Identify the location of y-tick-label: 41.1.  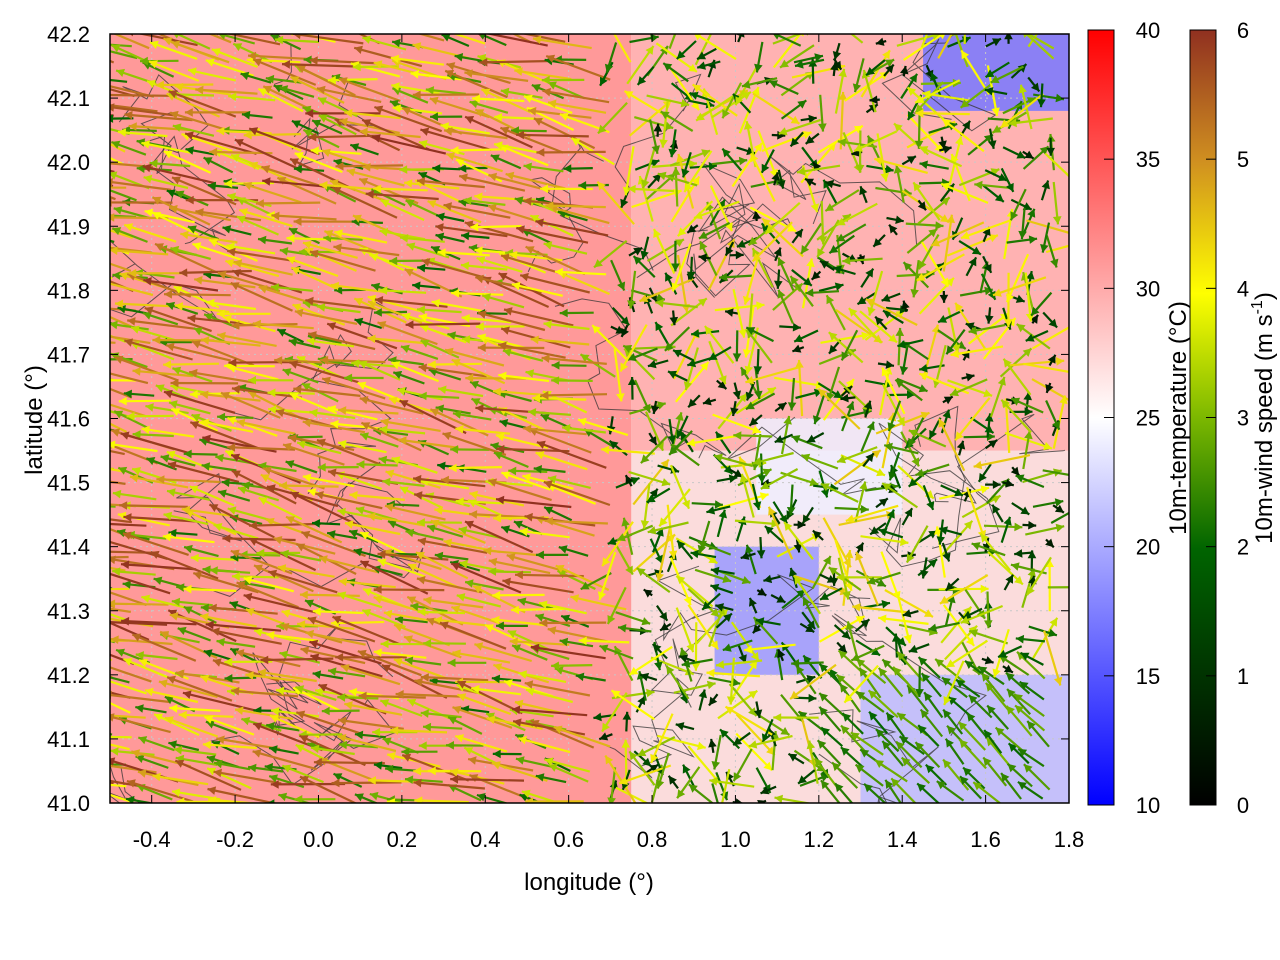
(68, 739).